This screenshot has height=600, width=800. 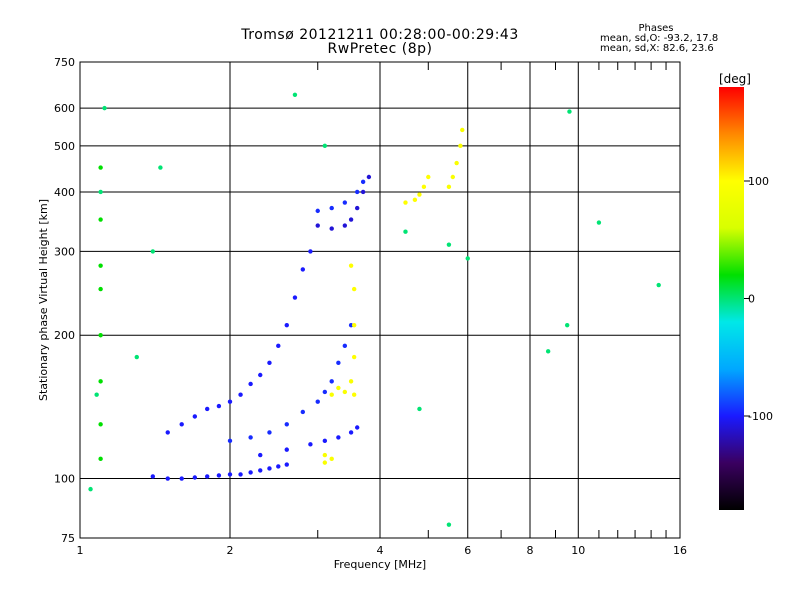 What do you see at coordinates (731, 298) in the screenshot?
I see `colorbar-gradient` at bounding box center [731, 298].